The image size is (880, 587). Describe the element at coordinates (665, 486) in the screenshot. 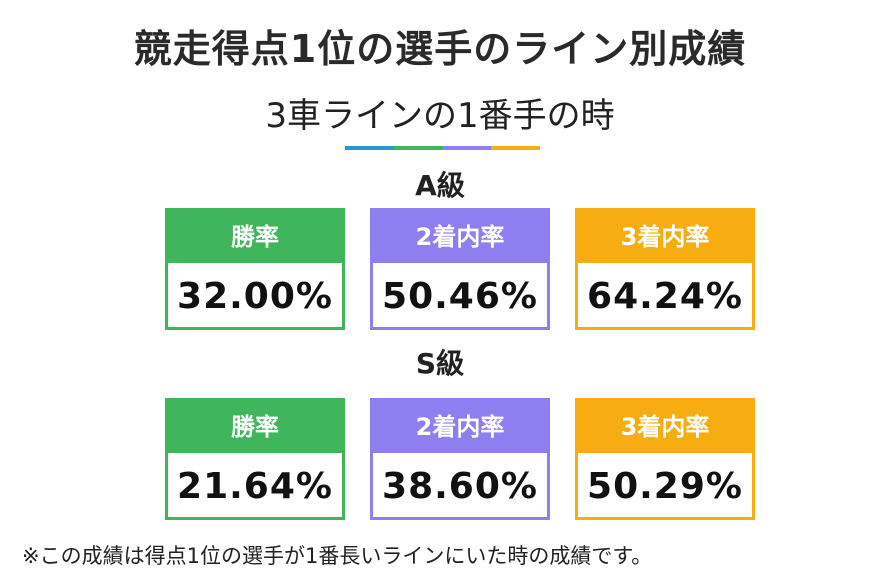

I see `s-class-top3-rate-value: 50.29%` at that location.